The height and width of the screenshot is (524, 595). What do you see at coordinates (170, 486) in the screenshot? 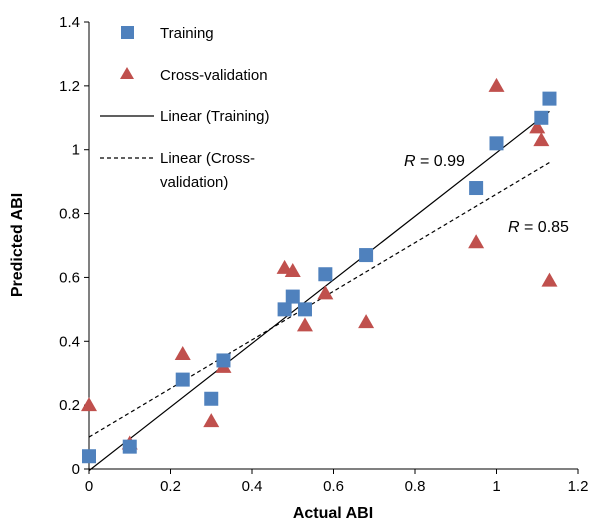
I see `x-tick-label: 0.2` at bounding box center [170, 486].